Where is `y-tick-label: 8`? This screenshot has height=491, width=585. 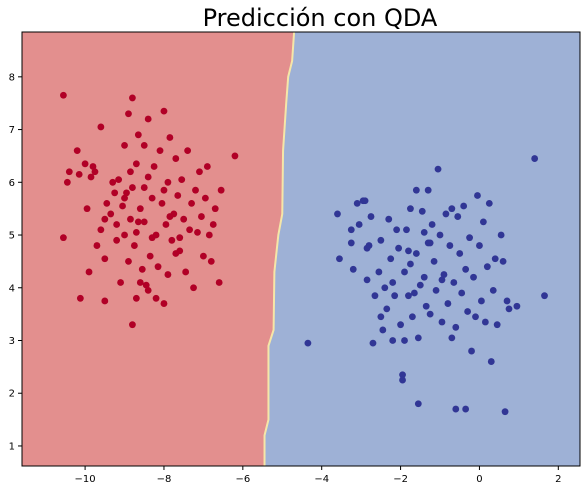 y-tick-label: 8 is located at coordinates (12, 77).